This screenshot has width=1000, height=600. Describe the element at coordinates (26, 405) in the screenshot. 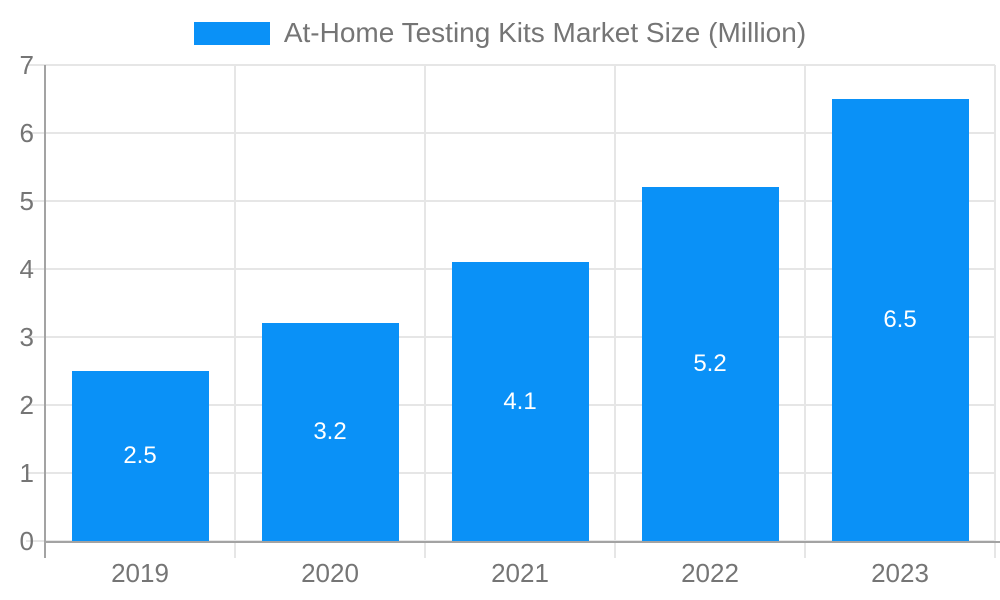

I see `y-axis-tick-label: 2` at that location.